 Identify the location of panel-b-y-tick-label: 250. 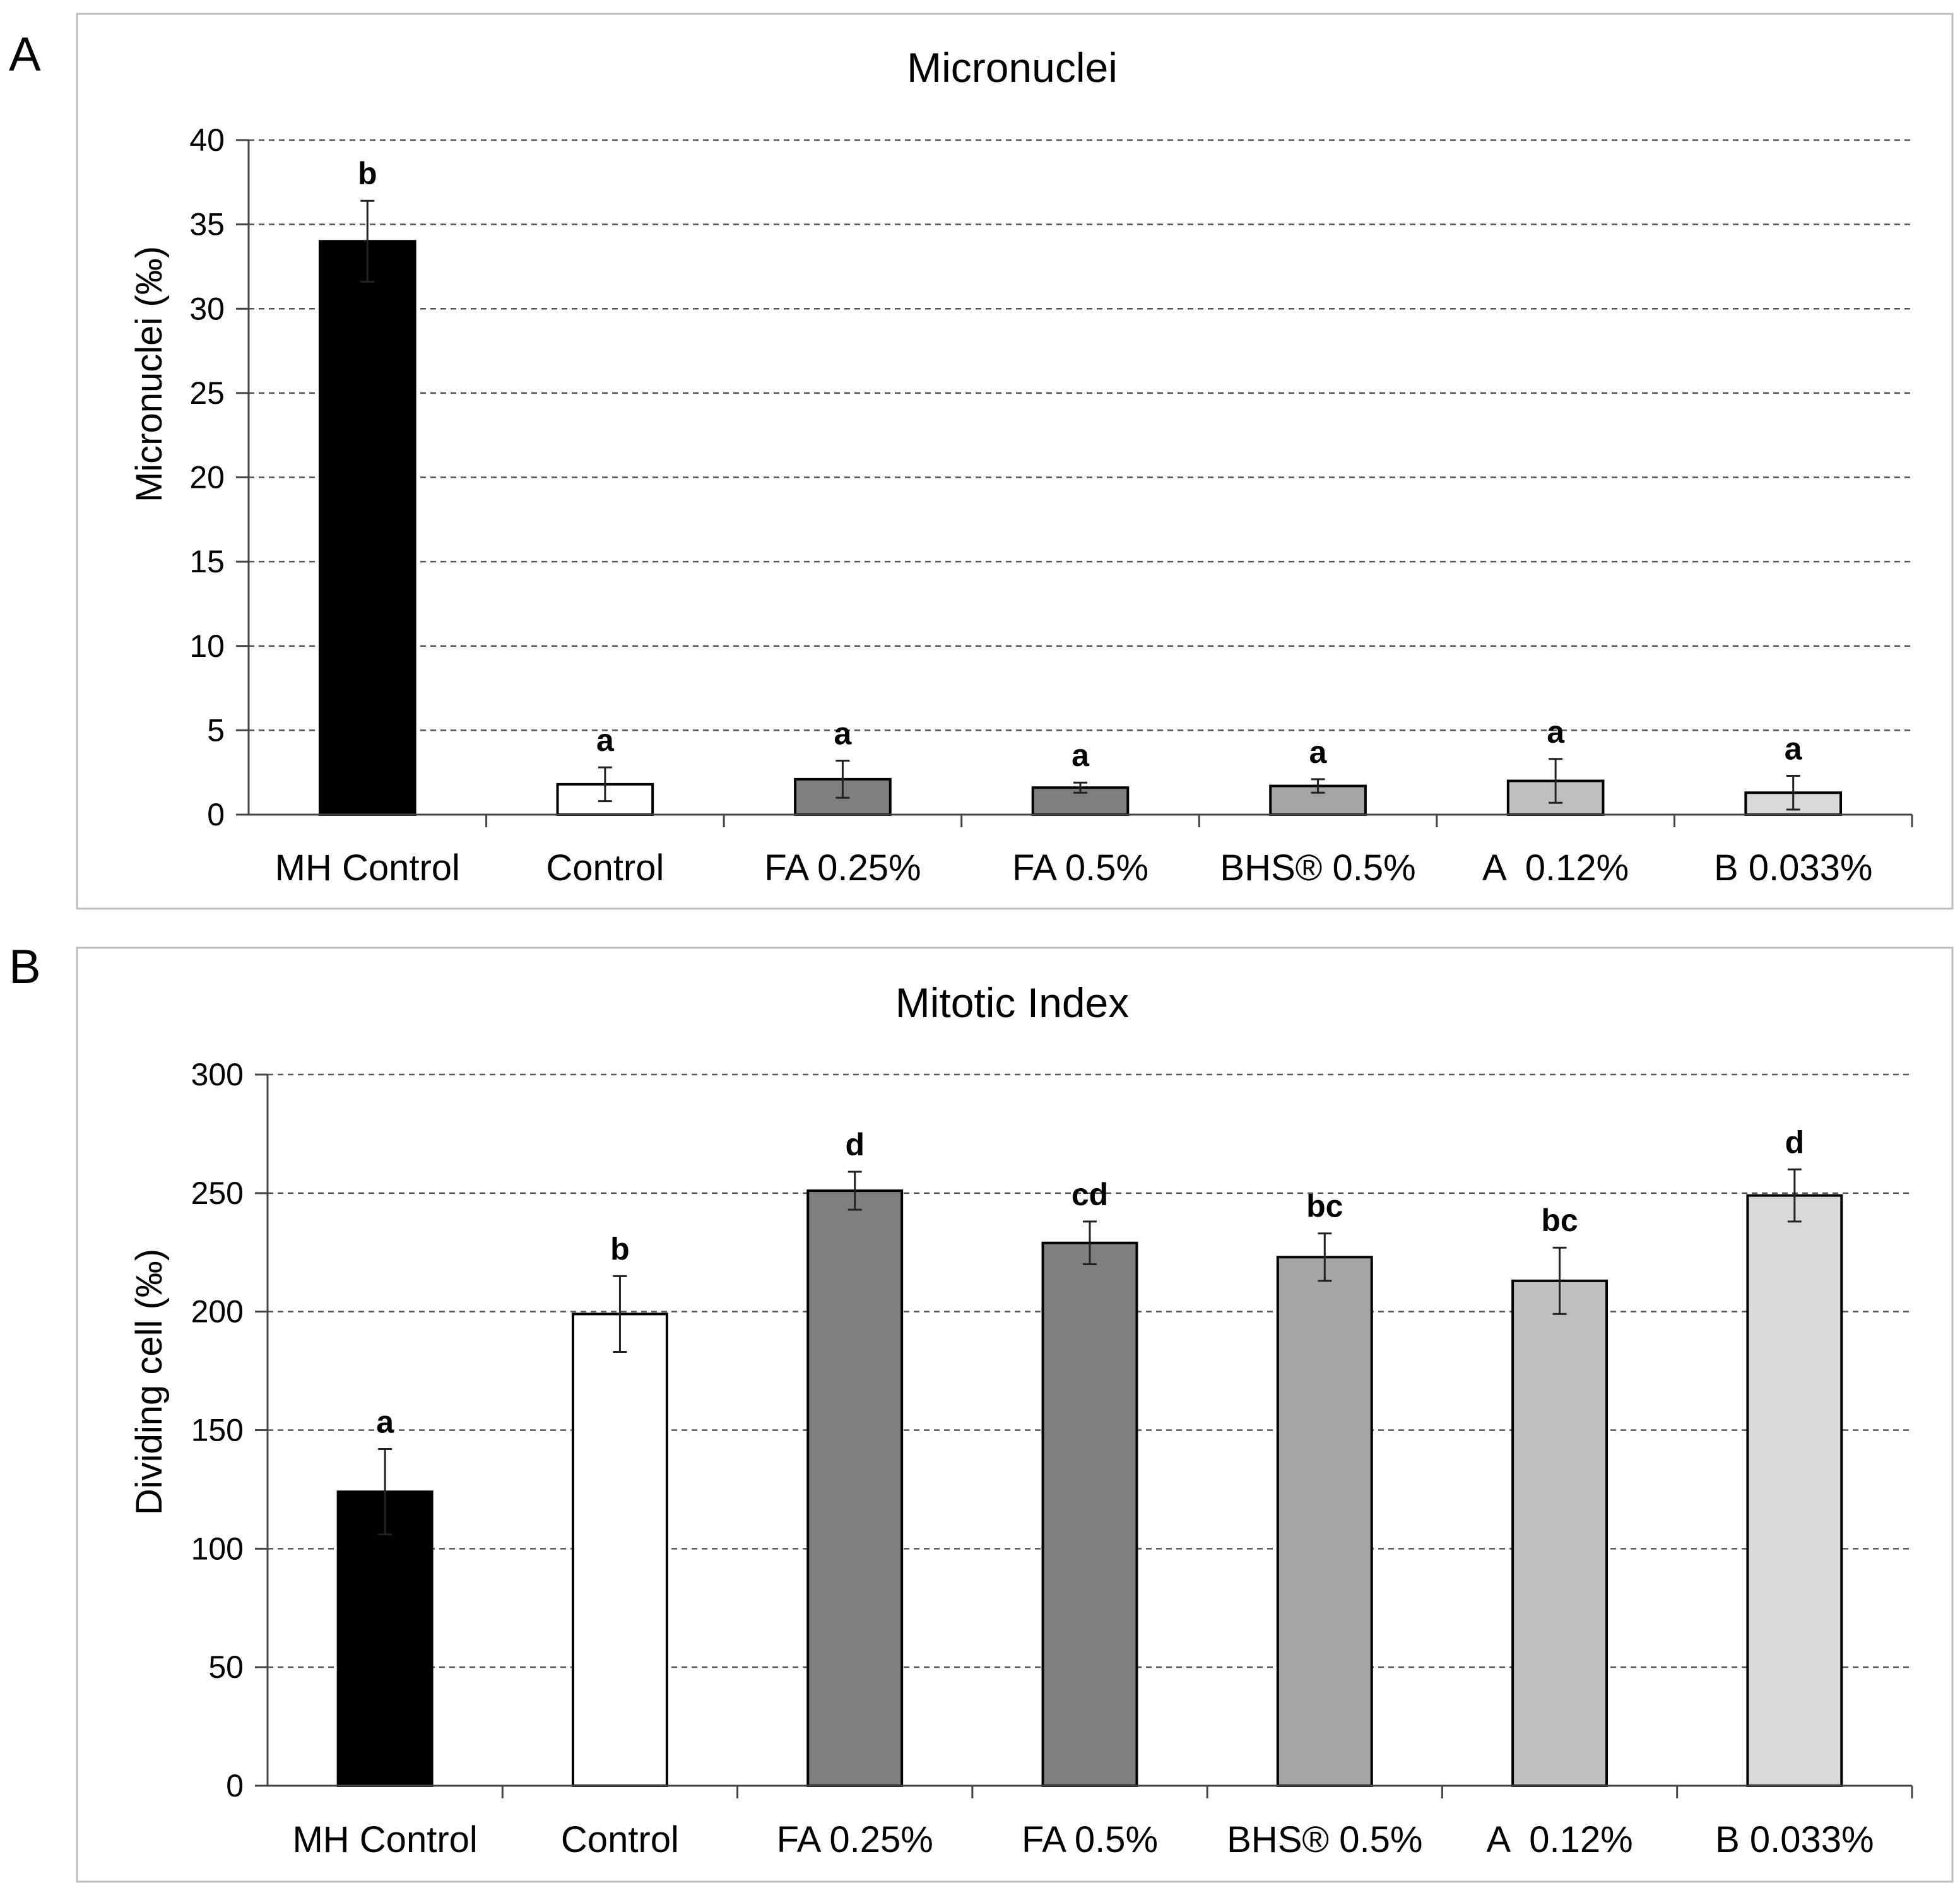
(217, 1193).